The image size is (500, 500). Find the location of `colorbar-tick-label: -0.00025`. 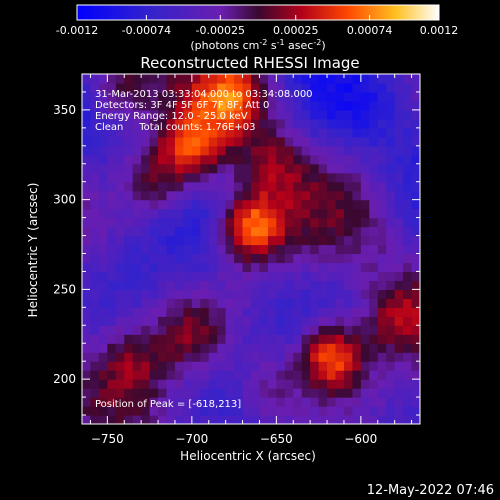

colorbar-tick-label: -0.00025 is located at coordinates (220, 30).